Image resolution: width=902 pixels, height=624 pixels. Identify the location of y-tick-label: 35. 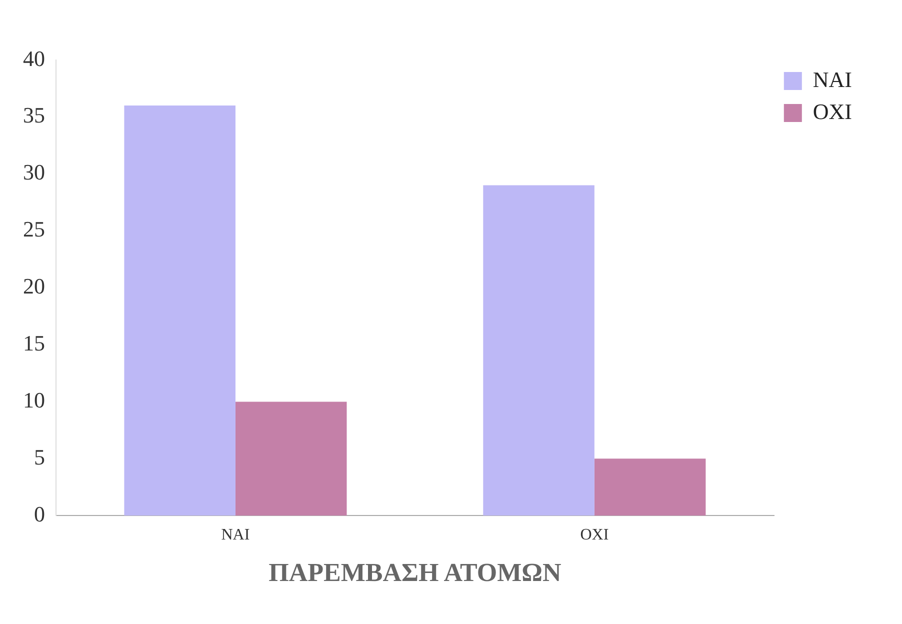
(34, 115).